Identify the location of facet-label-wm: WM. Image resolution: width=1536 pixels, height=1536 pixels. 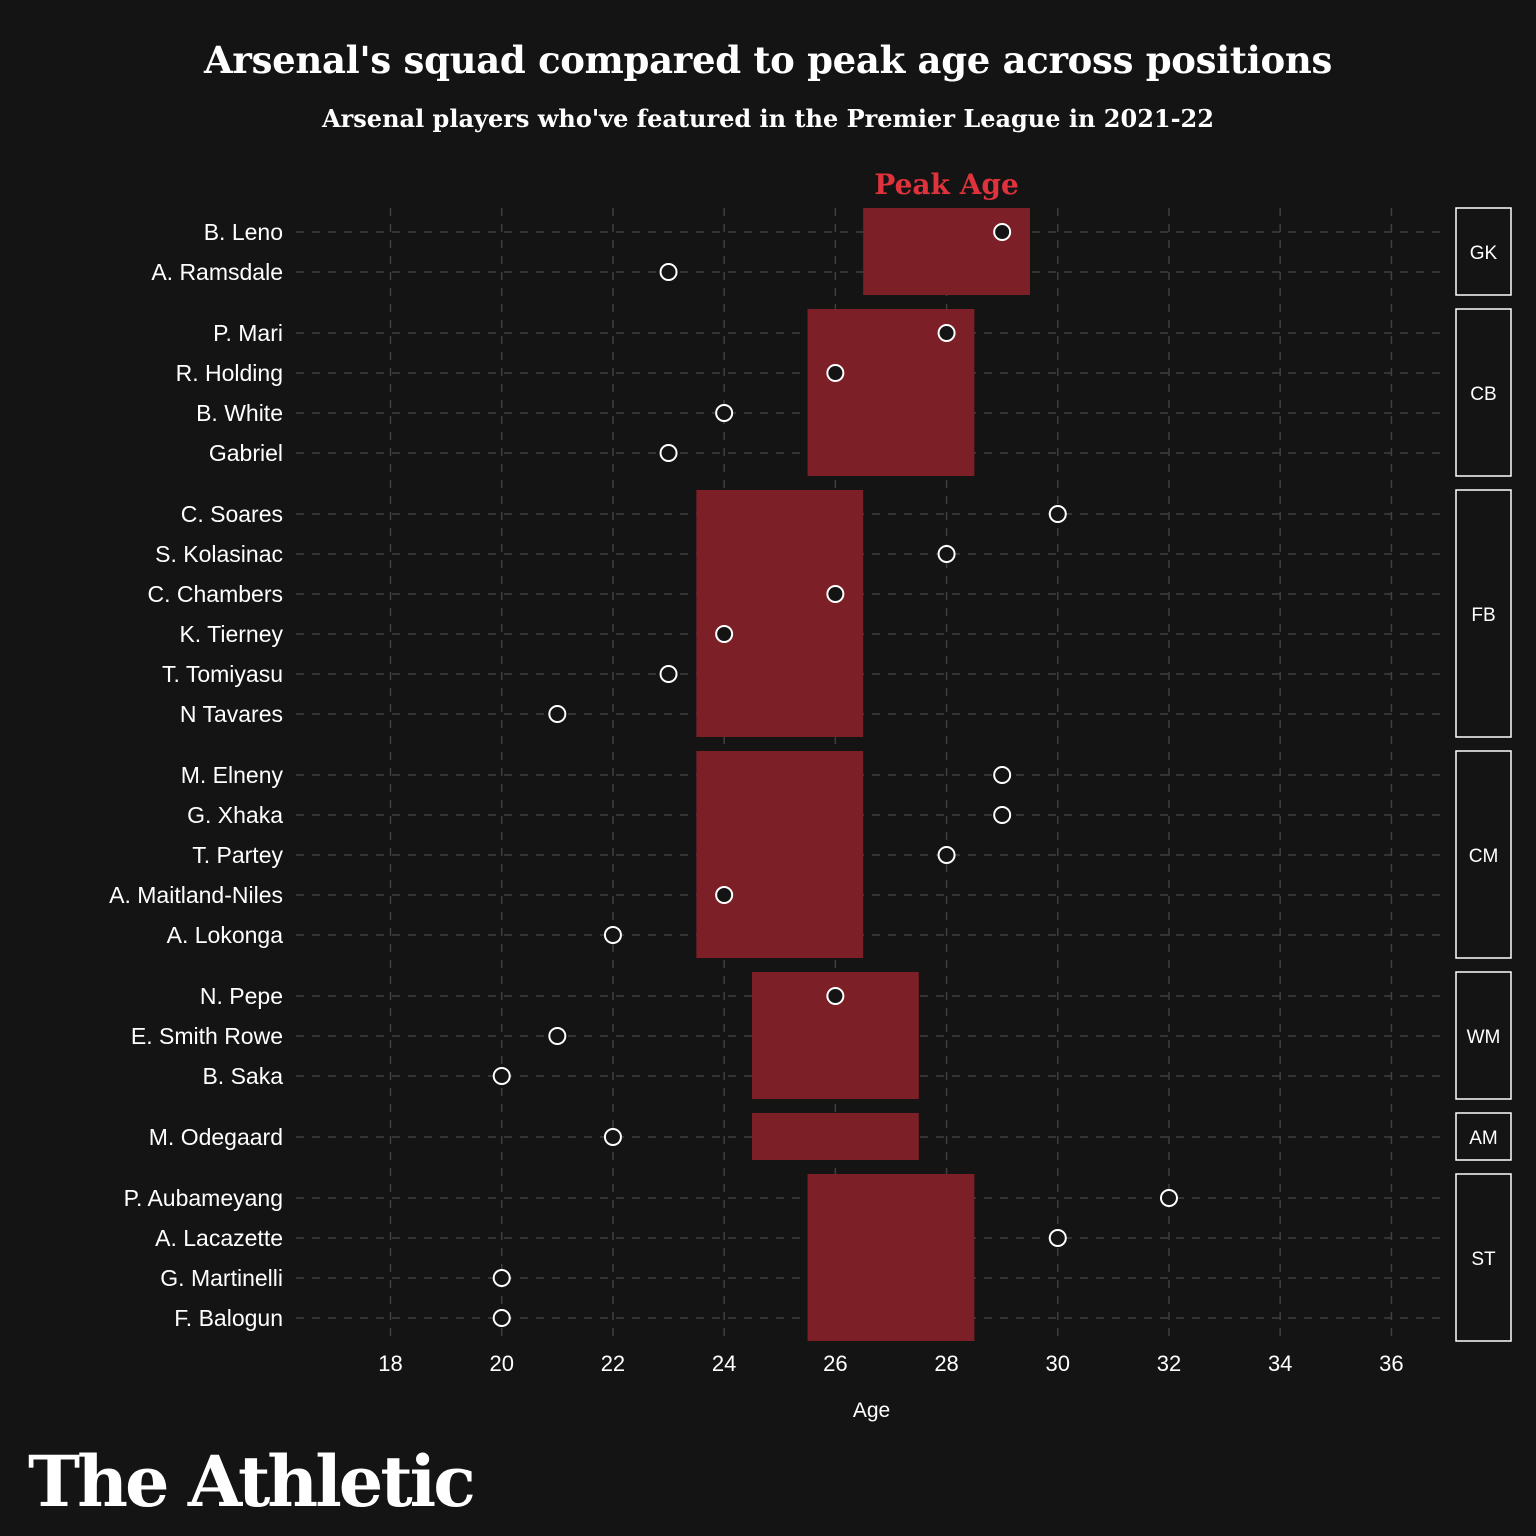
(1484, 1037).